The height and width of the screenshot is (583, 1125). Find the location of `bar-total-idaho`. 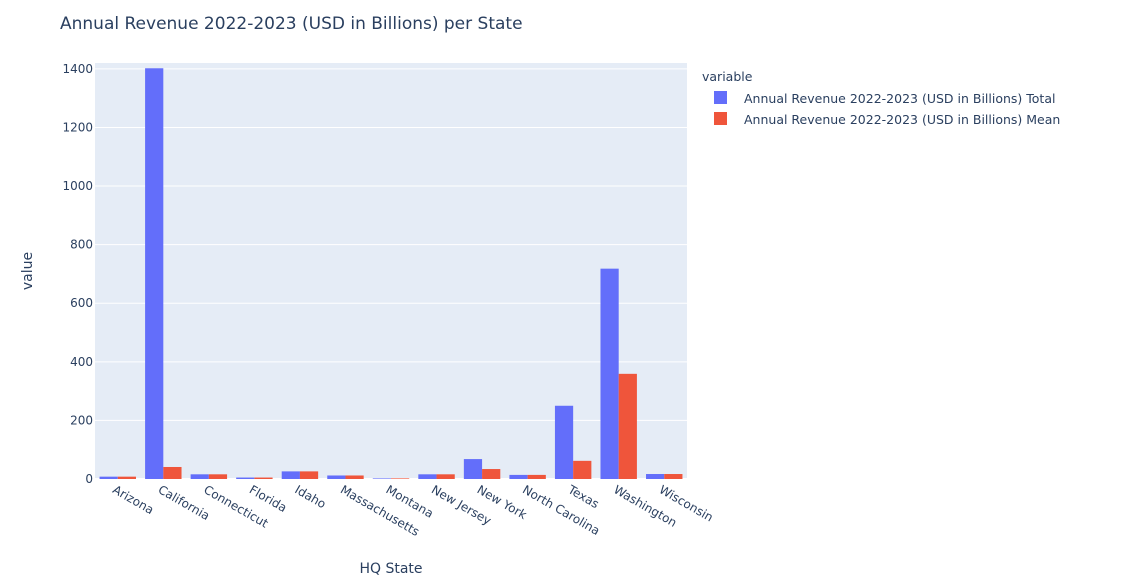

bar-total-idaho is located at coordinates (290, 475).